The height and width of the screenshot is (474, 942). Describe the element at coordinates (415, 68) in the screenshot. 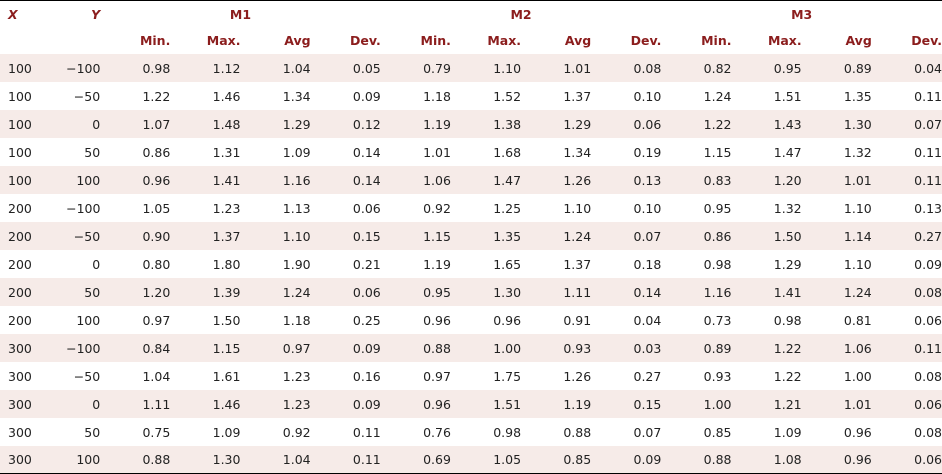

I see `table-cell: 0.79` at that location.